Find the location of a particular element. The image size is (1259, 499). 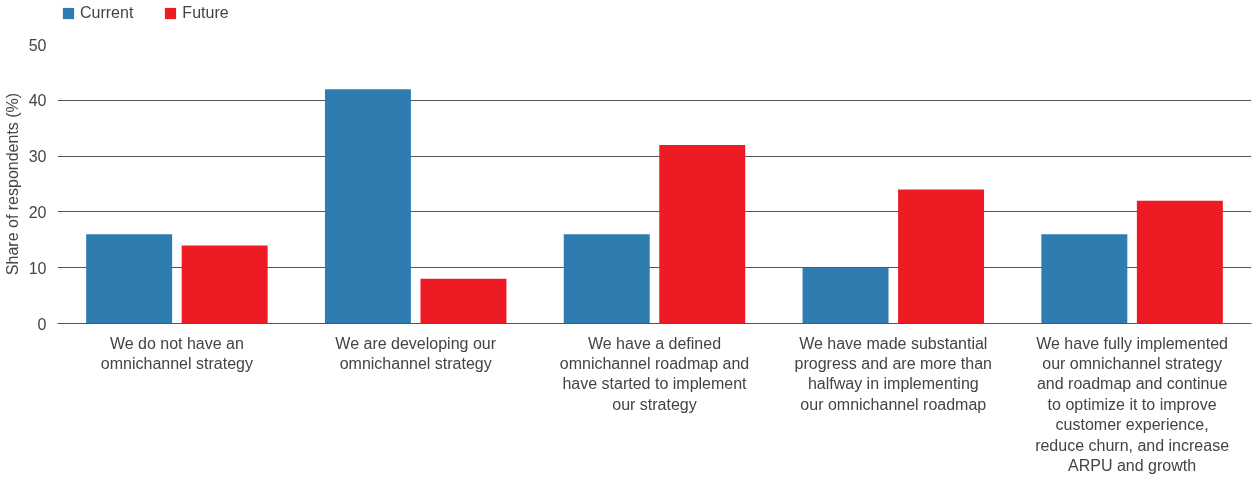

x-tick-label: We do not have an omnichannel strategy is located at coordinates (176, 353).